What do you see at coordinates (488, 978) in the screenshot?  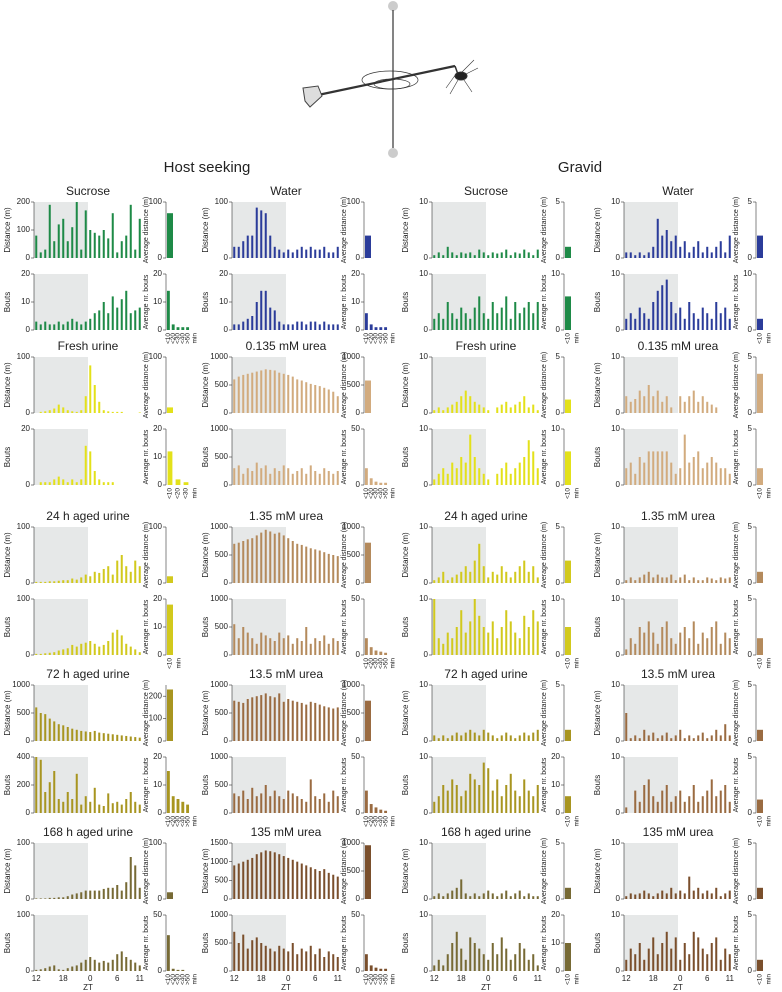 I see `x-tick-label: 0` at bounding box center [488, 978].